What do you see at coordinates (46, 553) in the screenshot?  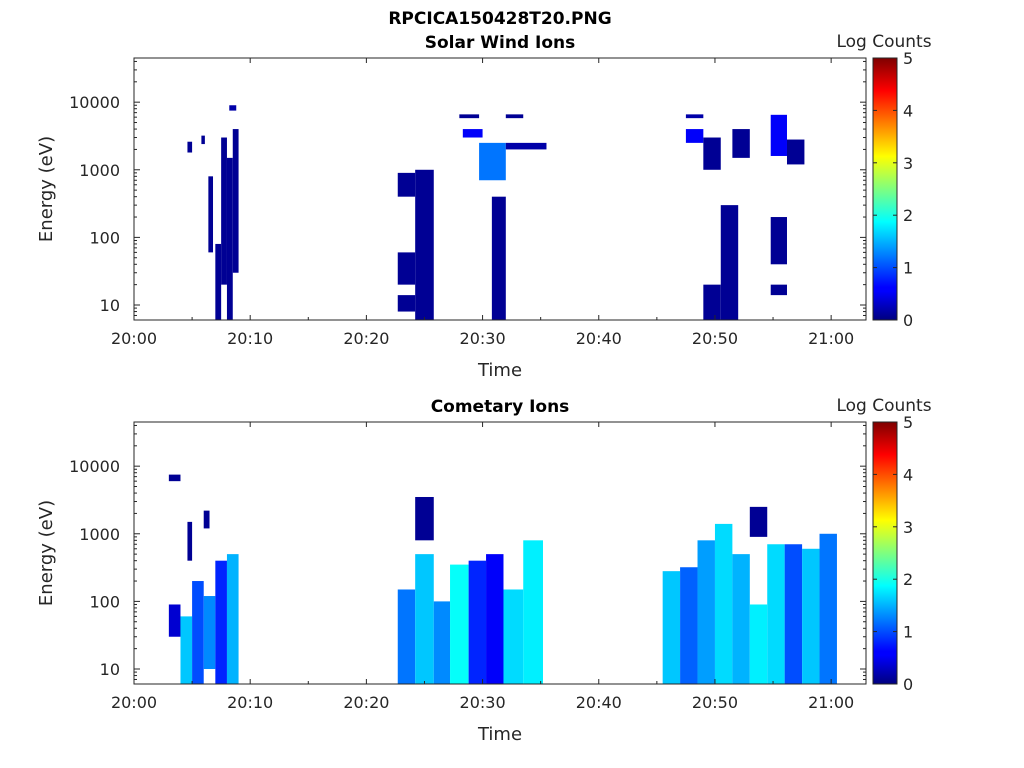 I see `y-axis-label: Energy (eV)` at bounding box center [46, 553].